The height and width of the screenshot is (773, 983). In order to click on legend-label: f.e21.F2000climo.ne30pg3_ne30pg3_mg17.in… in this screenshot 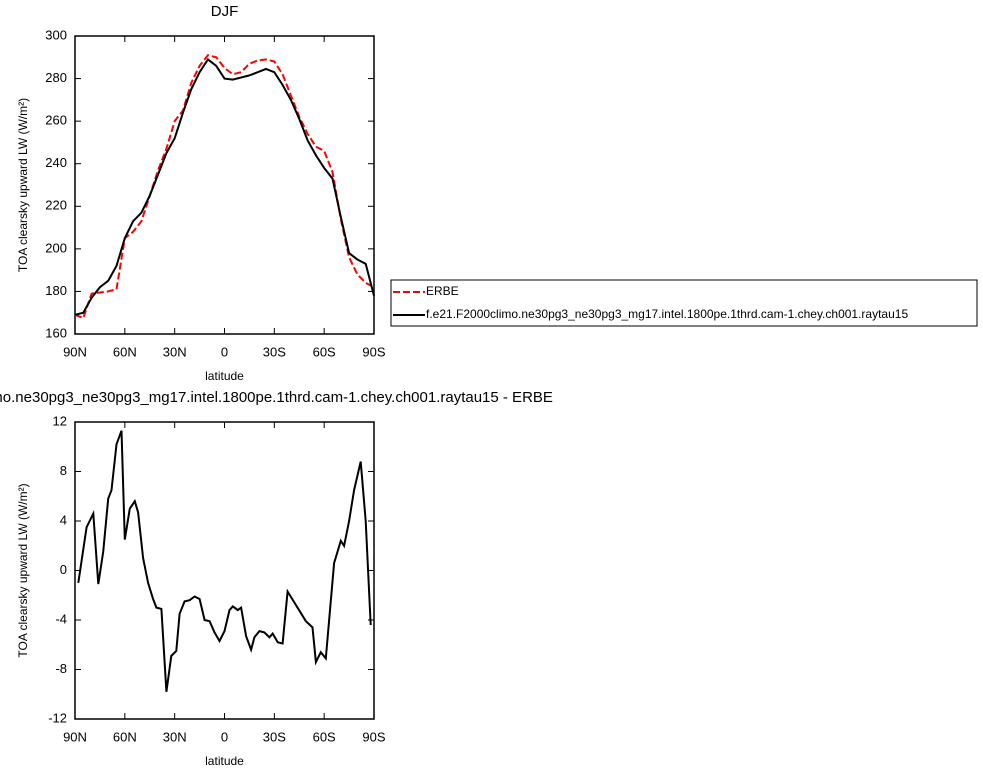, I will do `click(667, 314)`.